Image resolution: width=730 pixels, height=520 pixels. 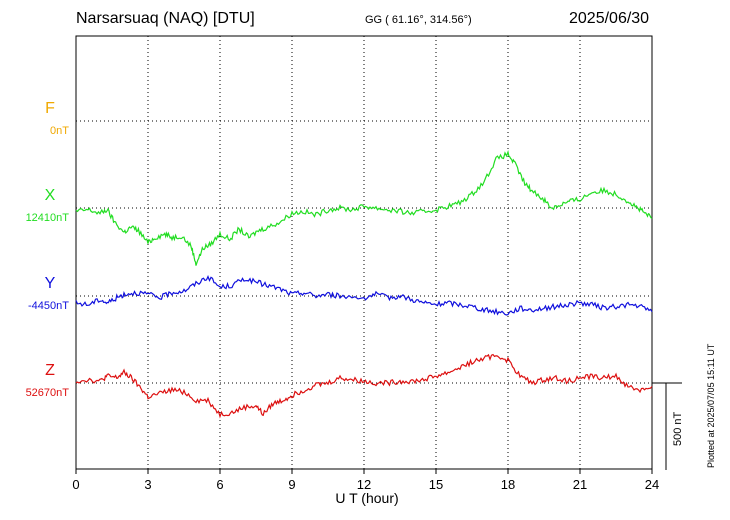 What do you see at coordinates (508, 484) in the screenshot?
I see `x-tick-label: 18` at bounding box center [508, 484].